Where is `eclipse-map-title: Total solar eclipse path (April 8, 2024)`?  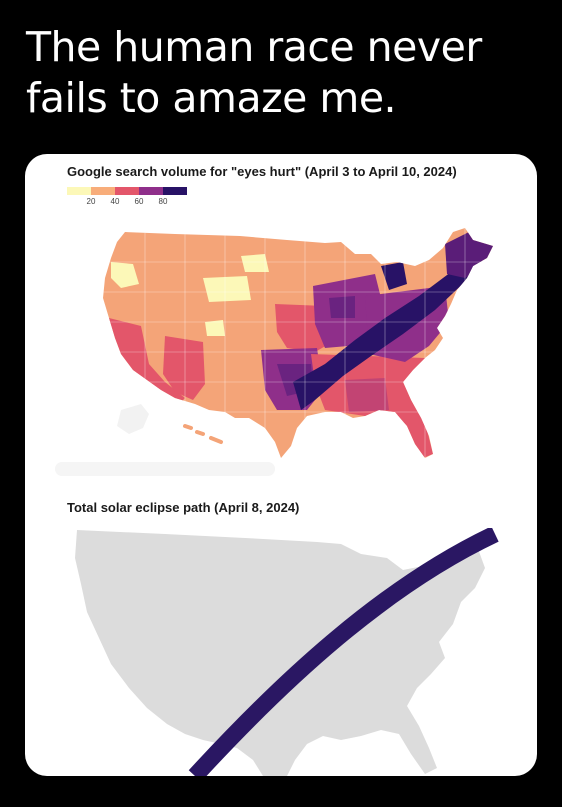 eclipse-map-title: Total solar eclipse path (April 8, 2024) is located at coordinates (183, 507).